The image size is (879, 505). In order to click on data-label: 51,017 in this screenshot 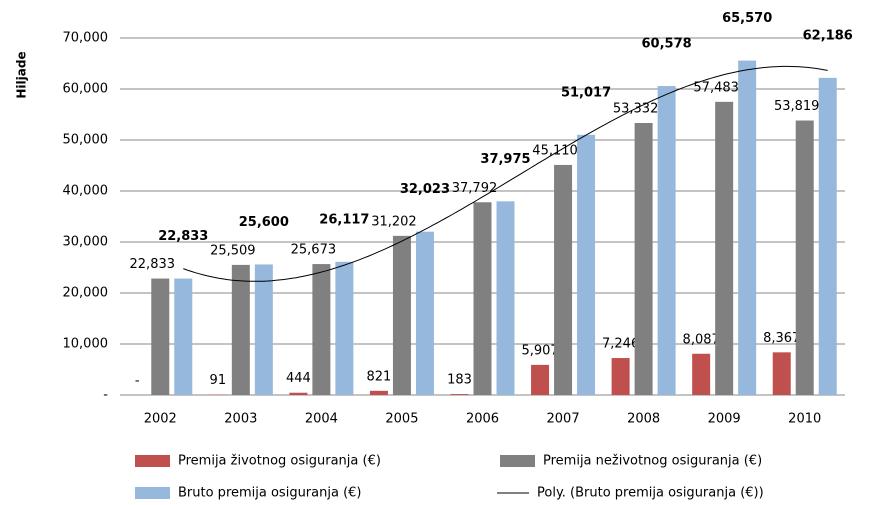, I will do `click(586, 92)`.